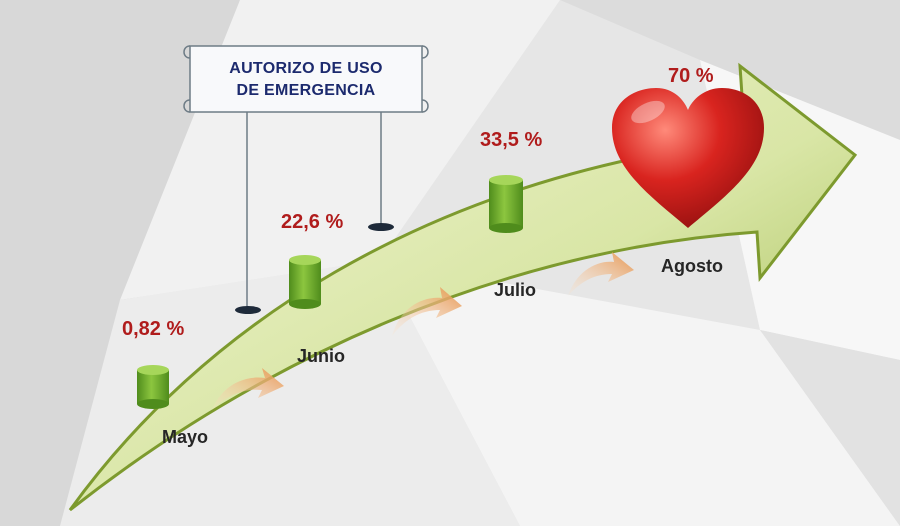 This screenshot has width=900, height=526. Describe the element at coordinates (511, 140) in the screenshot. I see `percent-julio: 33,5 %` at that location.